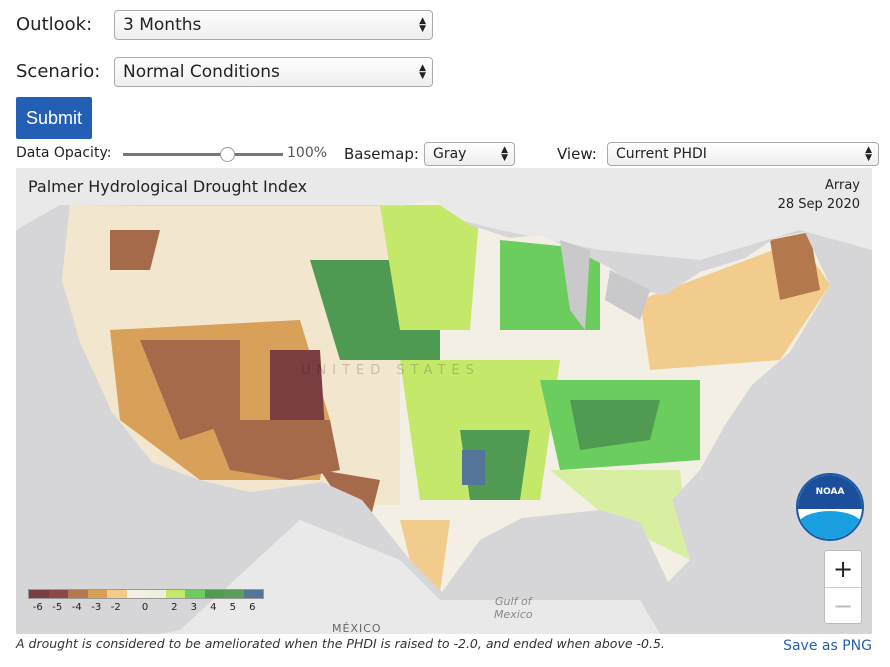 Image resolution: width=890 pixels, height=667 pixels. I want to click on basemap-value: Gray, so click(450, 154).